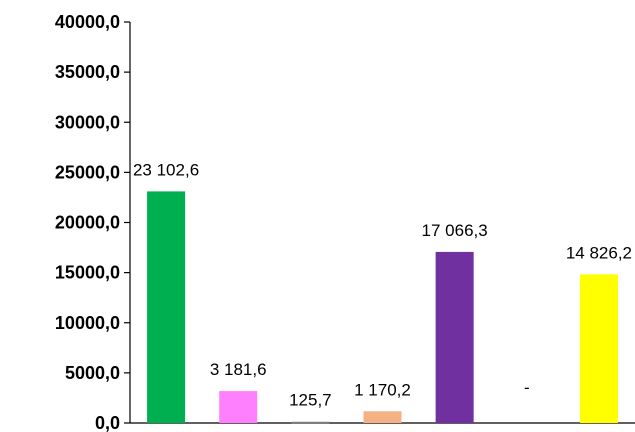 Image resolution: width=635 pixels, height=432 pixels. Describe the element at coordinates (107, 422) in the screenshot. I see `y-tick-label: 0,0` at that location.